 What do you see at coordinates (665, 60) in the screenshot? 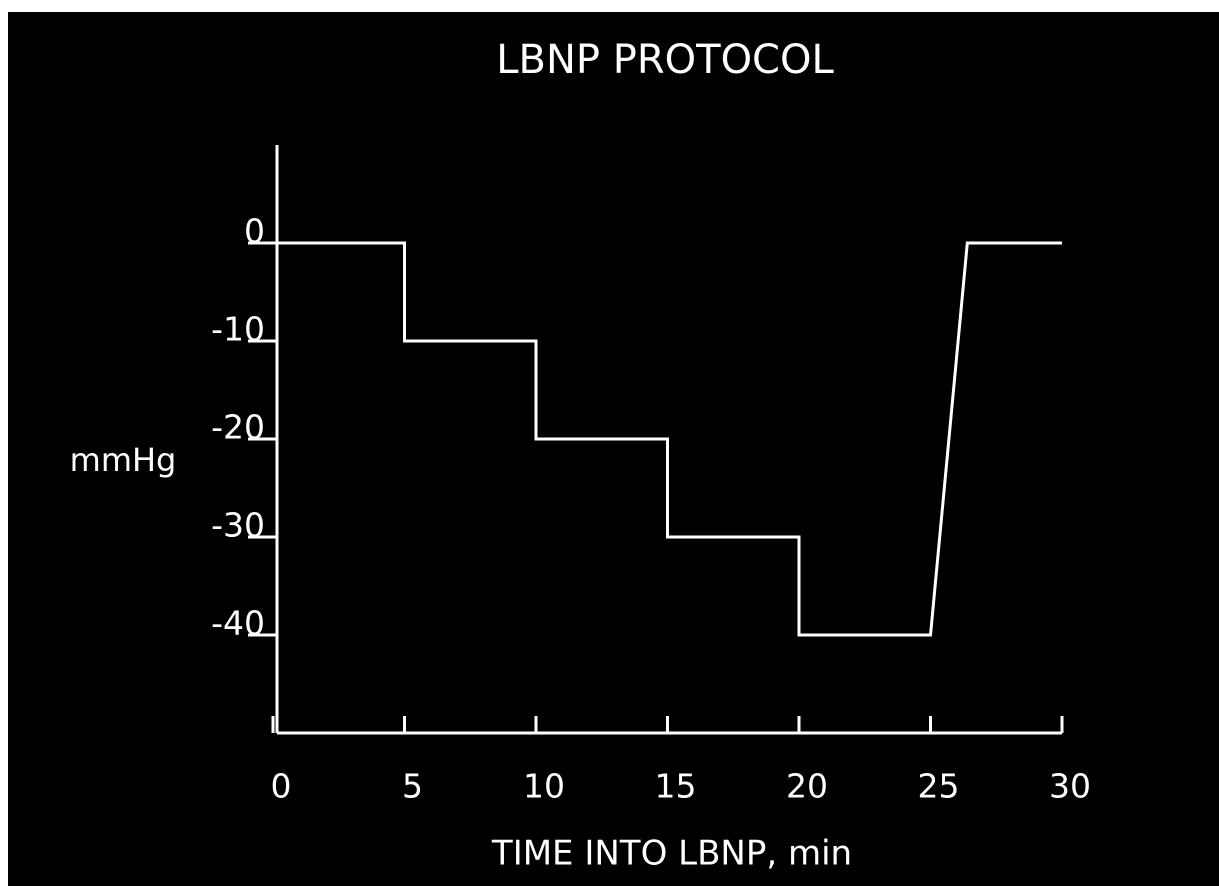
I see `chart-title: LBNP PROTOCOL` at bounding box center [665, 60].